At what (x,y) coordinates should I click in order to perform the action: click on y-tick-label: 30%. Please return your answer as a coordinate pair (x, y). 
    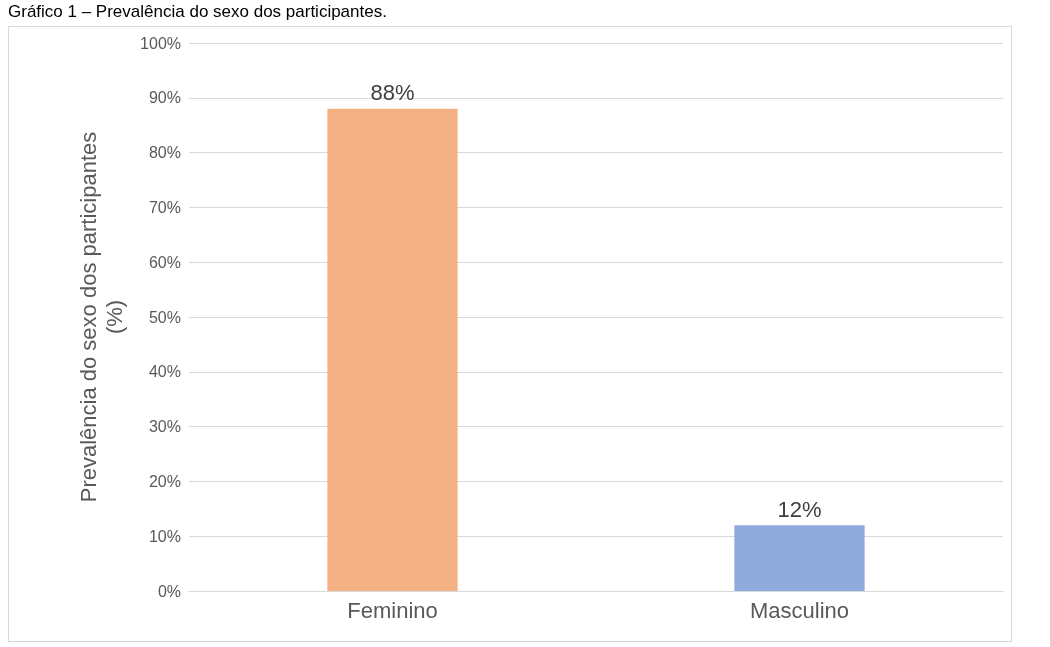
    Looking at the image, I should click on (164, 427).